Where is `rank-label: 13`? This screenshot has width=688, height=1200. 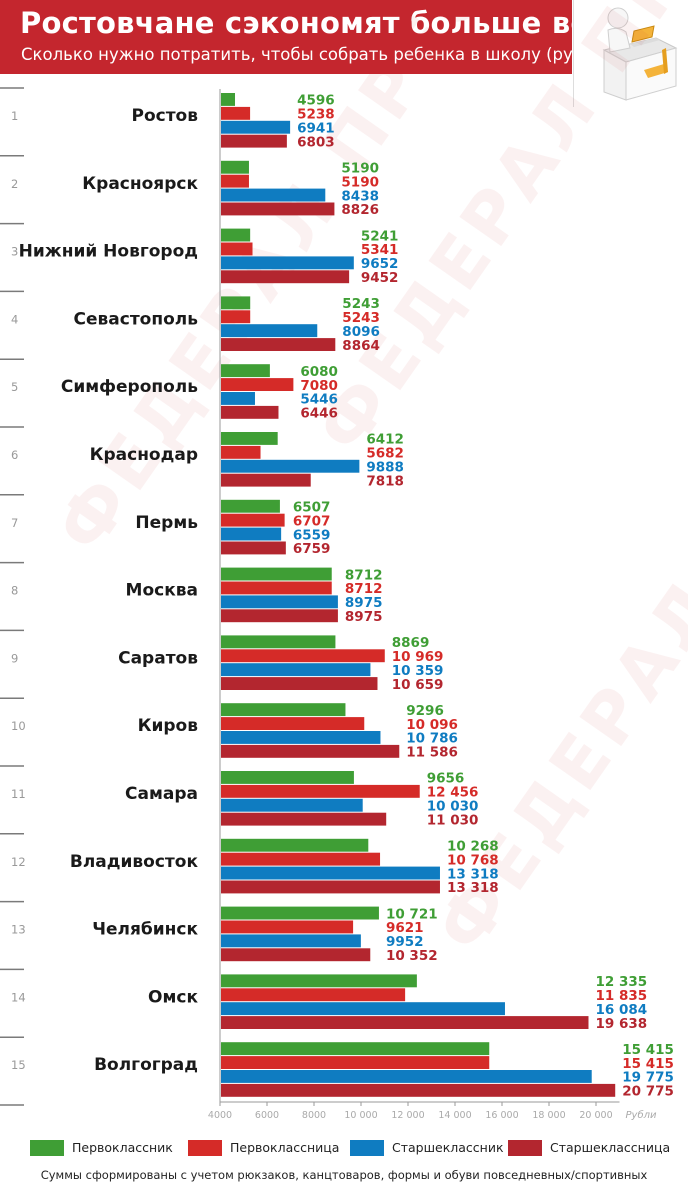 rank-label: 13 is located at coordinates (18, 930).